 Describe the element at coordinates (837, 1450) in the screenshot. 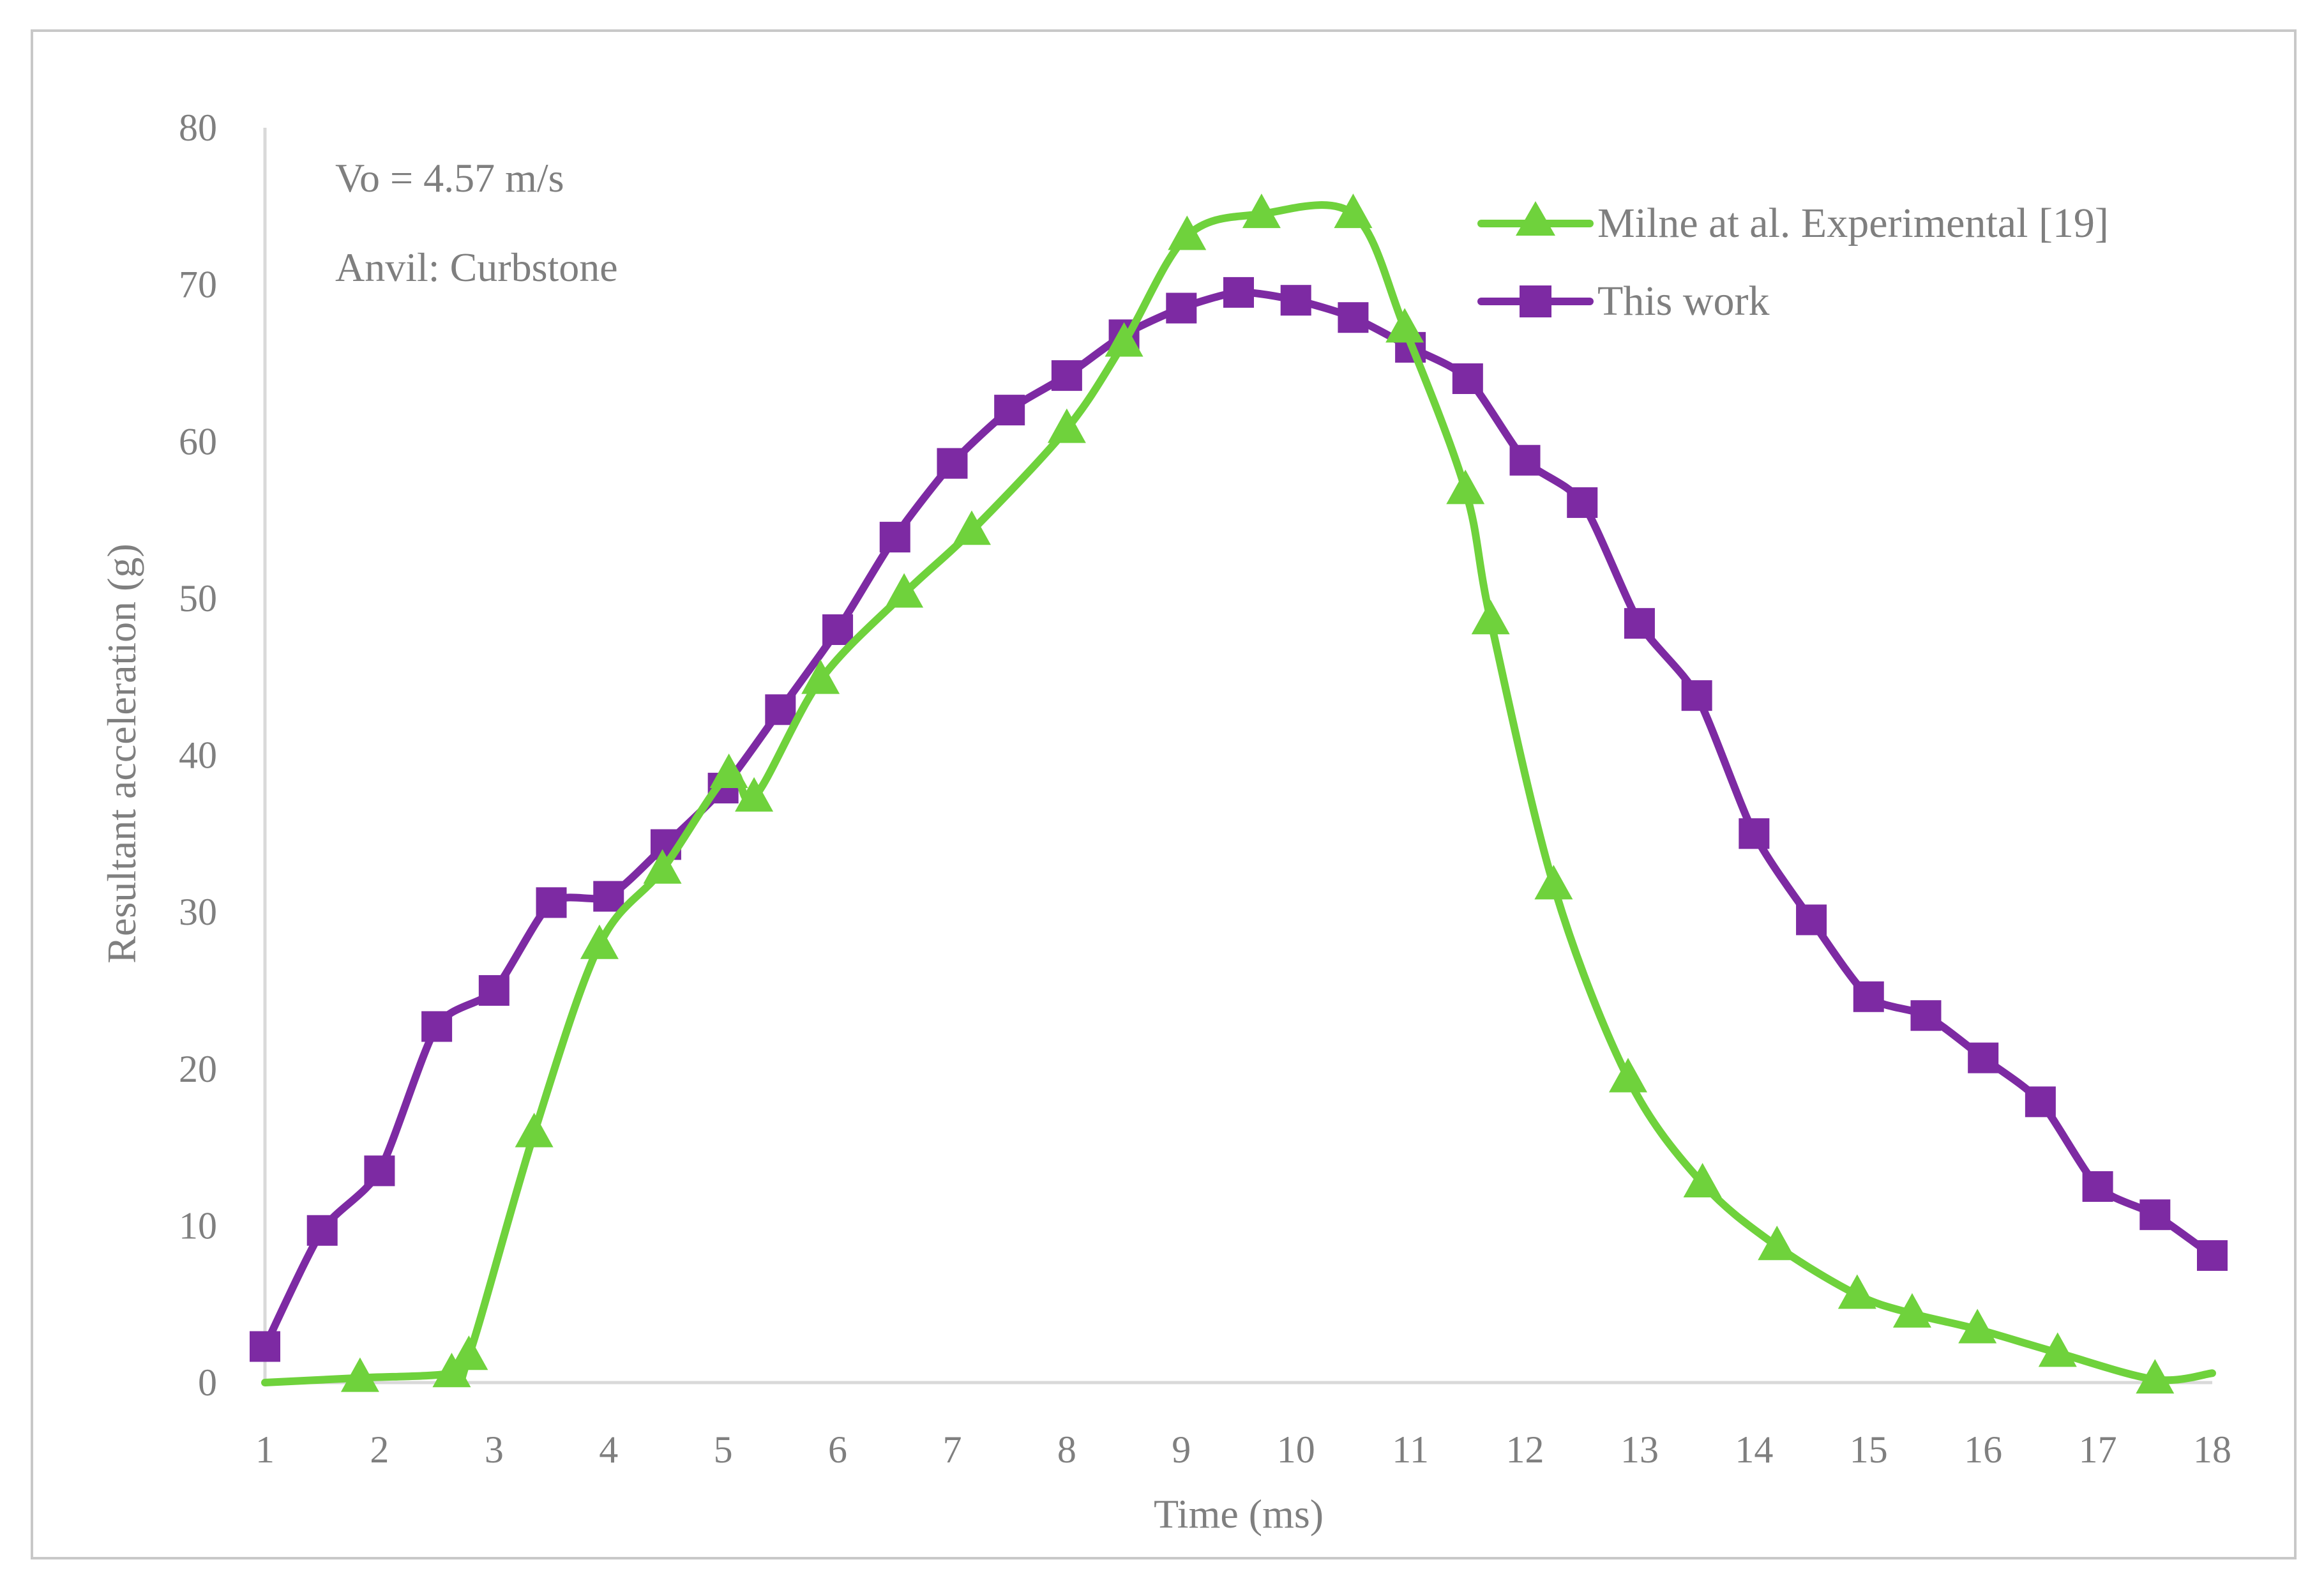

I see `x-tick-label: 6` at that location.